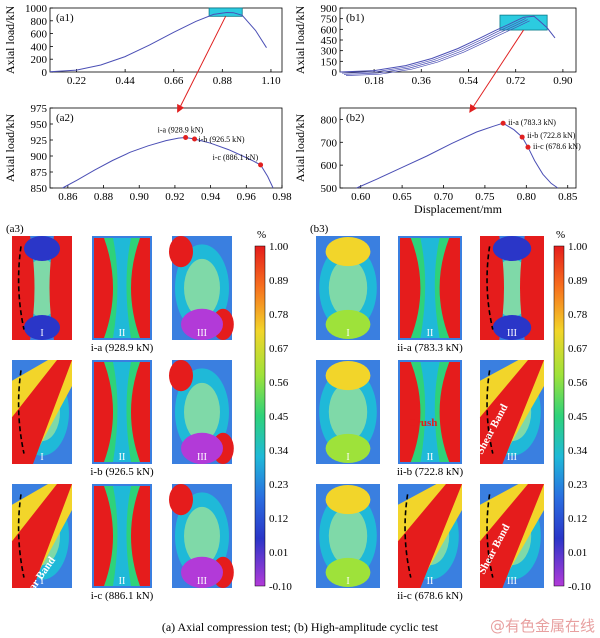 This screenshot has height=638, width=600. Describe the element at coordinates (271, 81) in the screenshot. I see `x-tick-label: 1.10` at that location.